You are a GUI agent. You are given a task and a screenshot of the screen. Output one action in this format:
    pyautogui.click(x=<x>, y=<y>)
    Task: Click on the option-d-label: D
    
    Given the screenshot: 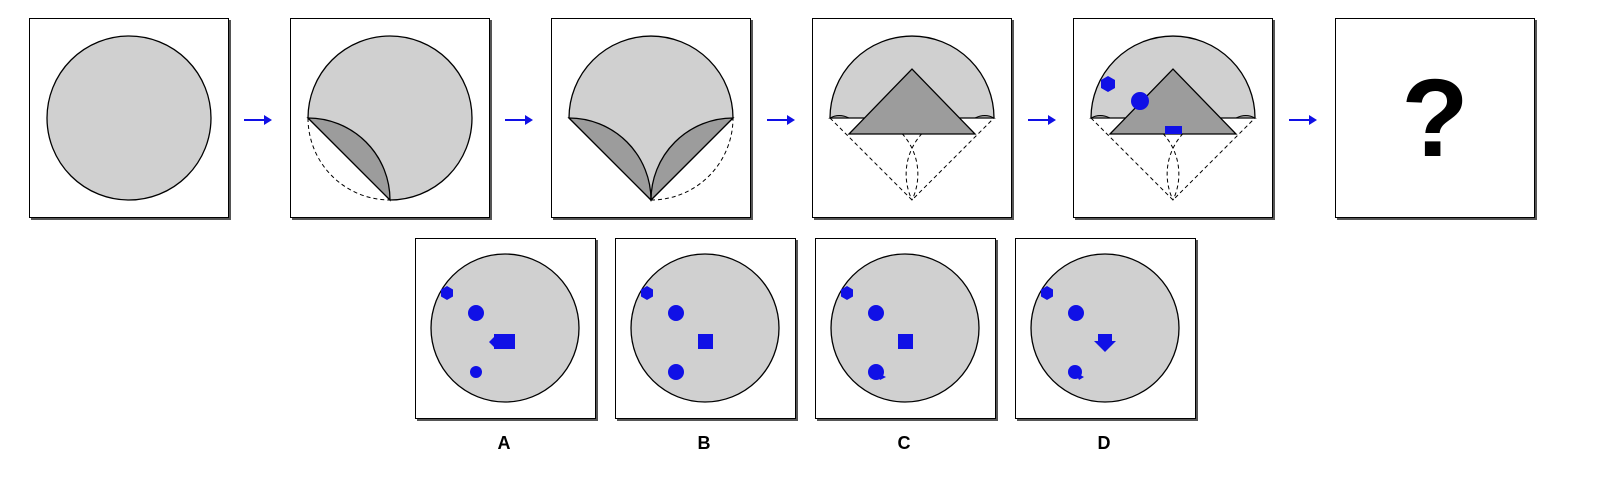 What is the action you would take?
    pyautogui.click(x=1104, y=443)
    